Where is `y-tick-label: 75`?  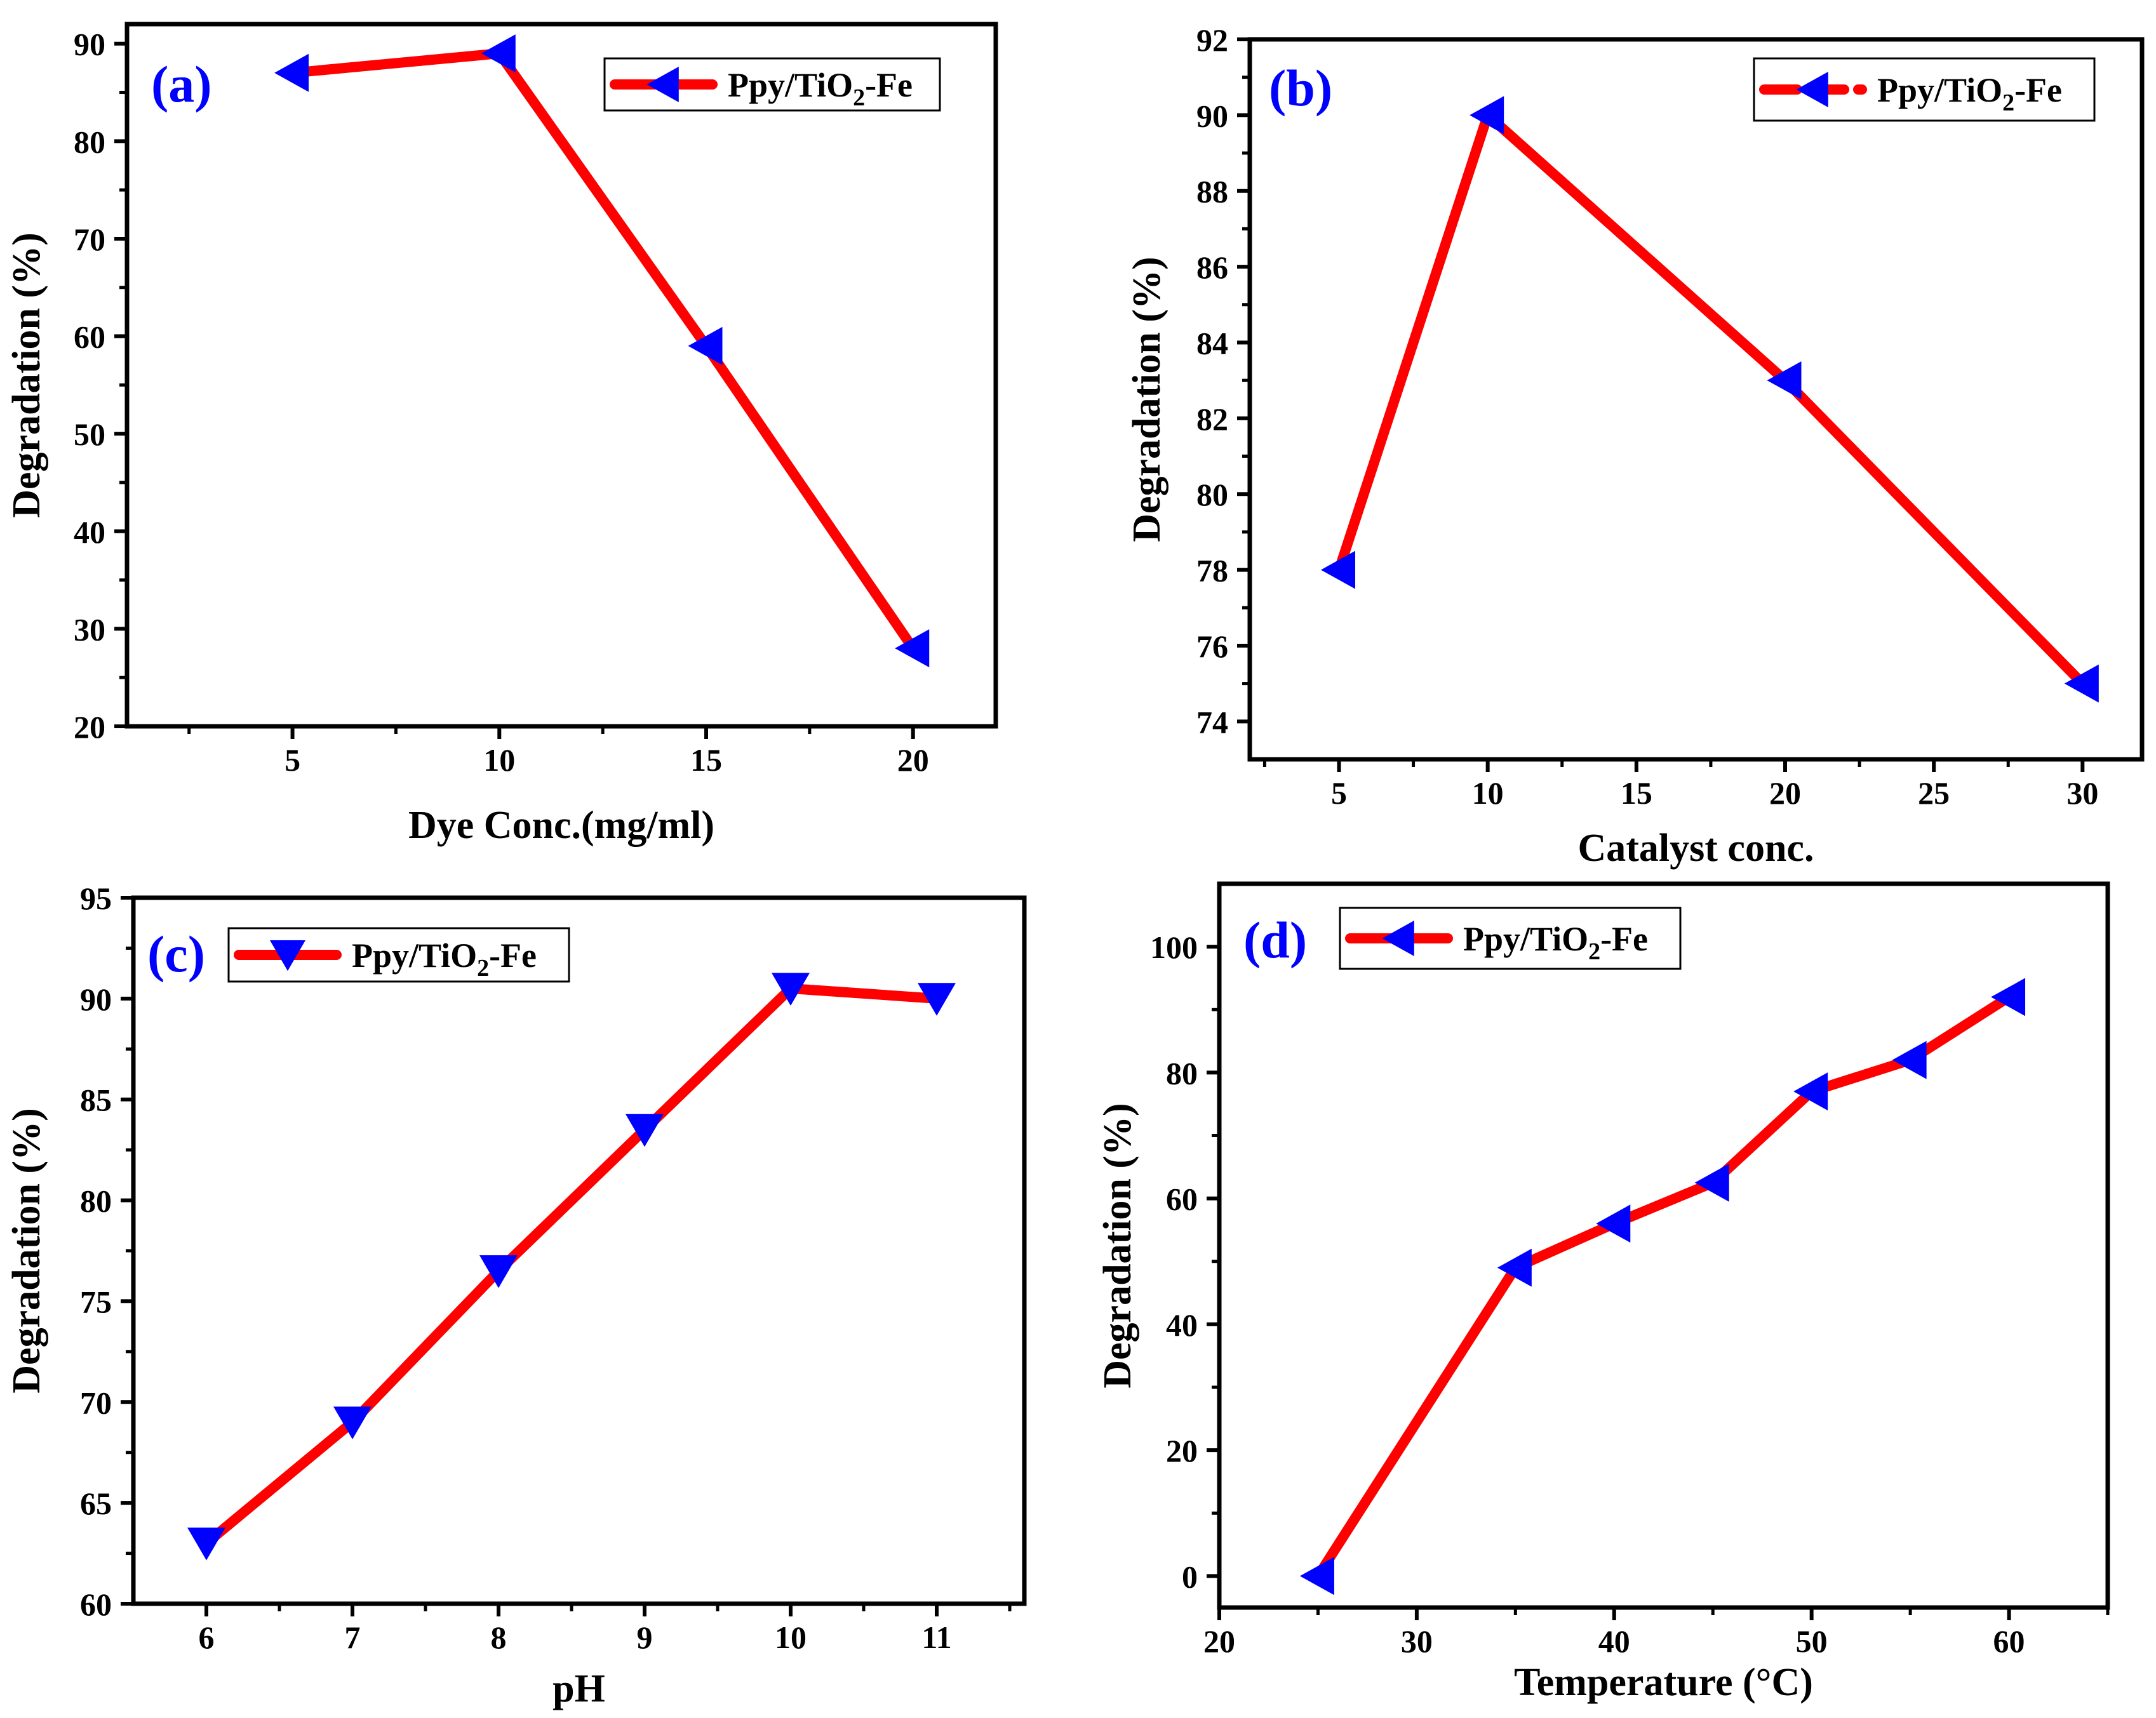 y-tick-label: 75 is located at coordinates (96, 1301).